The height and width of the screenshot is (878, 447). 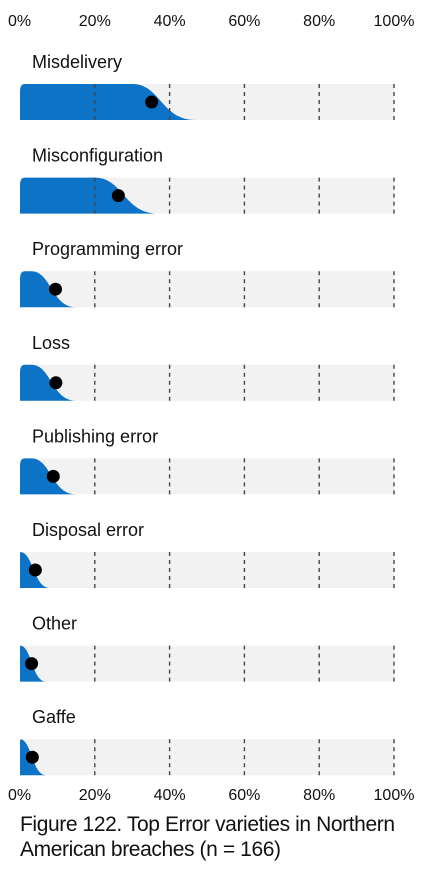 I want to click on x-tick-label-bottom: 60%, so click(x=244, y=793).